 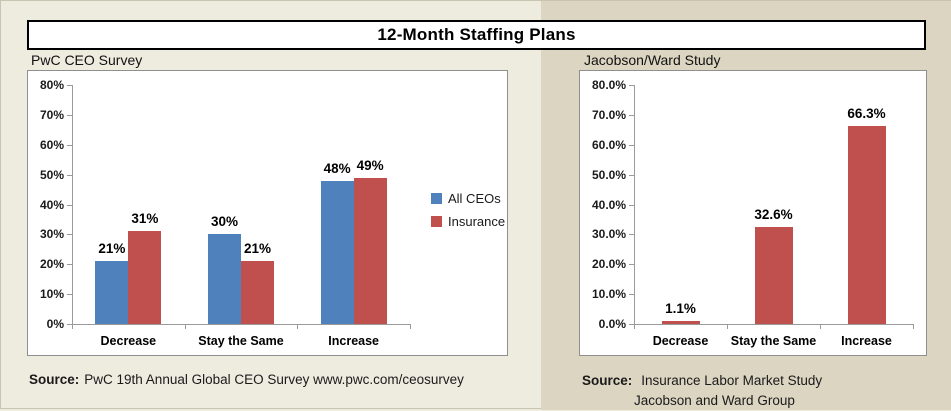 I want to click on page-title: 12-Month Staffing Plans, so click(x=476, y=34).